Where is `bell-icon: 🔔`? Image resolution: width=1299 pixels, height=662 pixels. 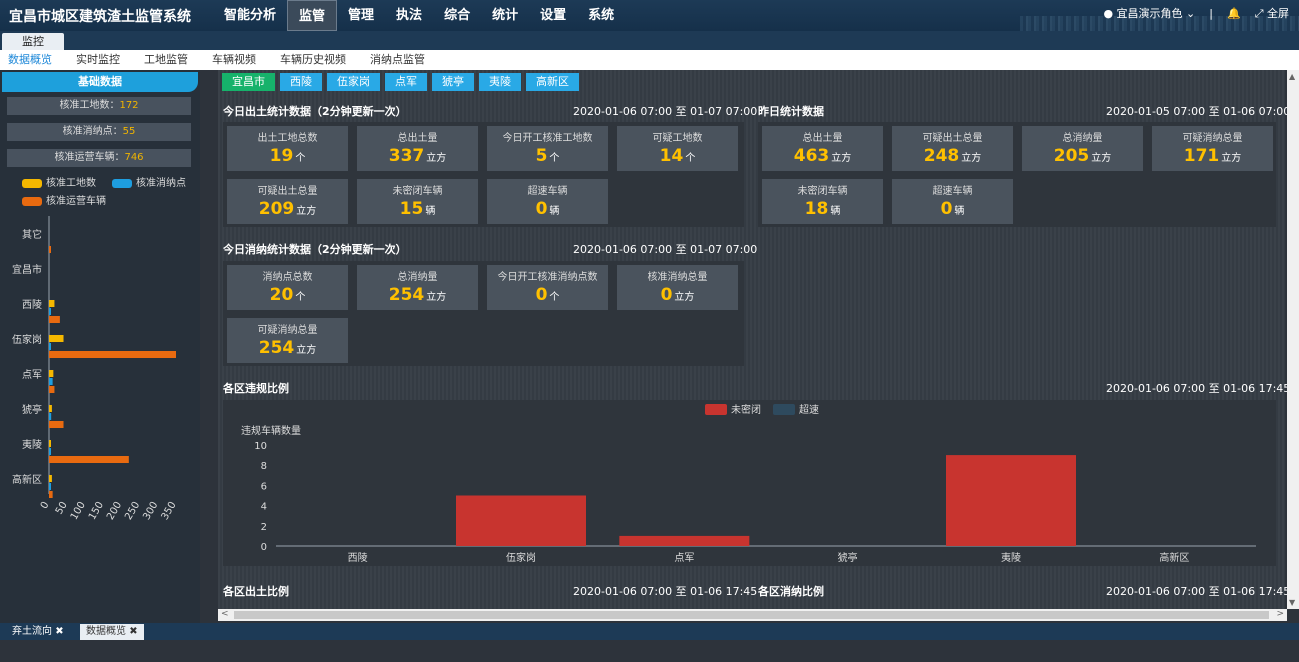 bell-icon: 🔔 is located at coordinates (1233, 13).